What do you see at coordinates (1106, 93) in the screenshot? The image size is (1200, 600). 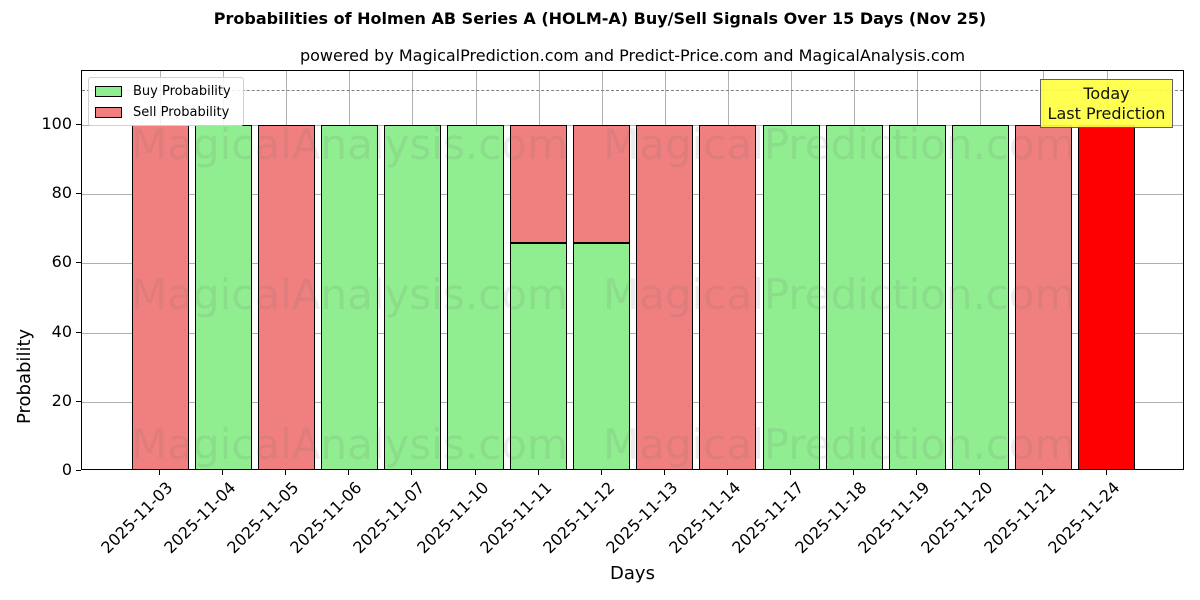 I see `annotation-line-1: Today` at bounding box center [1106, 93].